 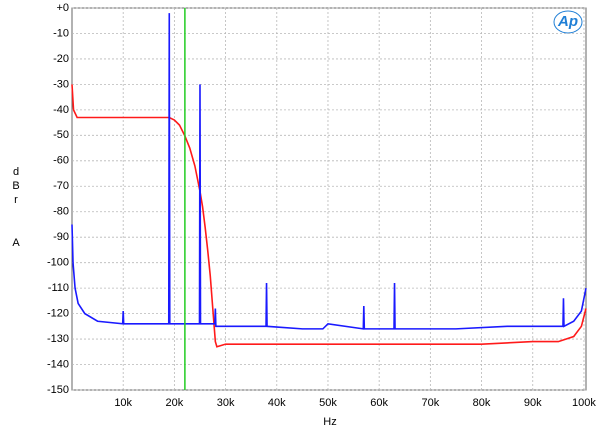 I want to click on y-tick-label: -50, so click(x=61, y=135).